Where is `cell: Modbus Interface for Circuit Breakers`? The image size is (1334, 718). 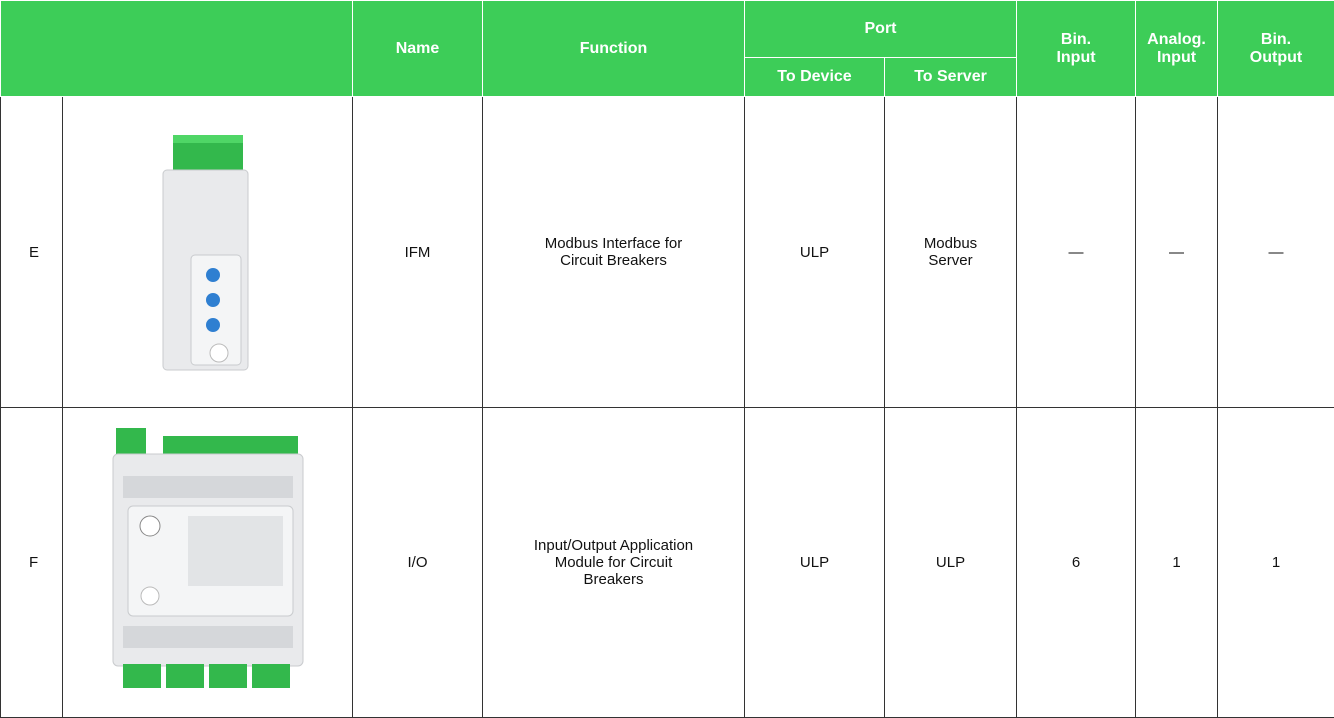 cell: Modbus Interface for Circuit Breakers is located at coordinates (614, 252).